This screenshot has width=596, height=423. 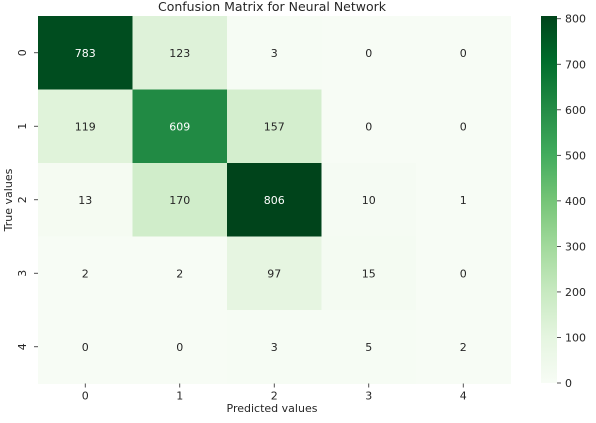 I want to click on y-tick-label: 1, so click(x=22, y=126).